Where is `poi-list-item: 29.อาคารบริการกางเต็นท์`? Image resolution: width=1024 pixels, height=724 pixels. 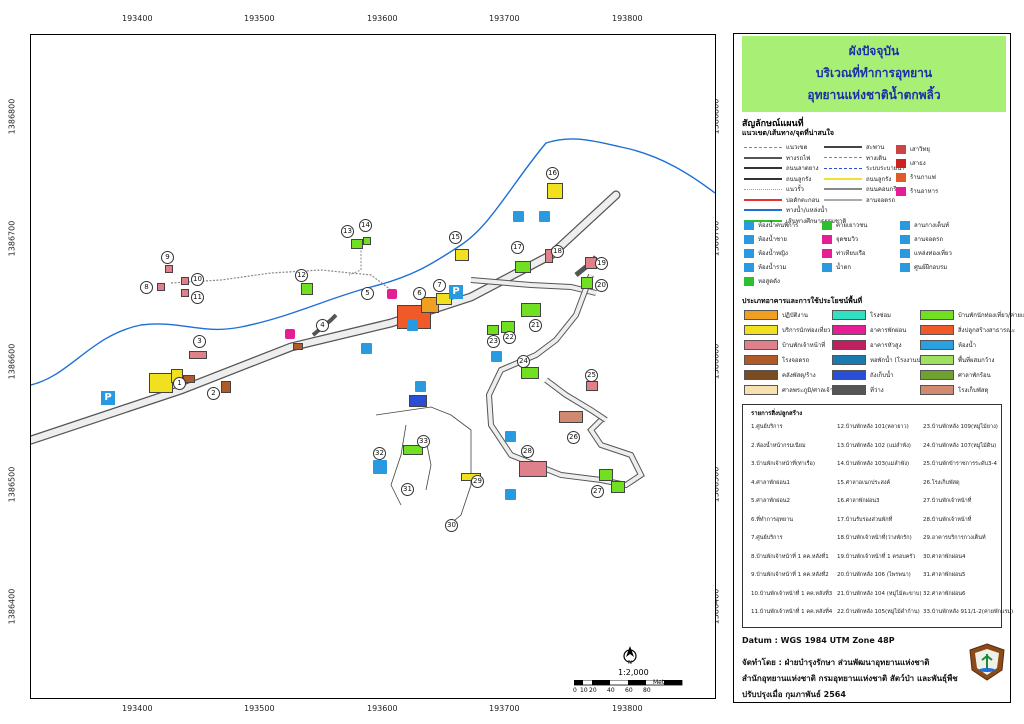
poi-list-item: 29.อาคารบริการกางเต็นท์ is located at coordinates (954, 538).